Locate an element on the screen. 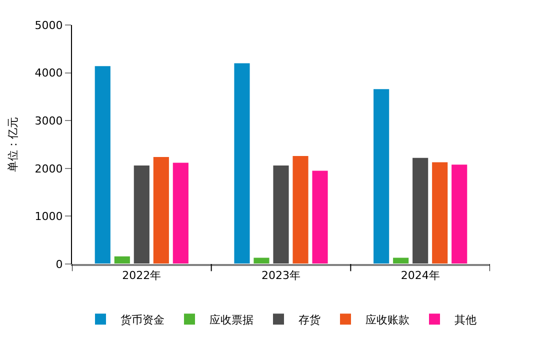 The width and height of the screenshot is (560, 346). legend-label: 应收账款 is located at coordinates (388, 319).